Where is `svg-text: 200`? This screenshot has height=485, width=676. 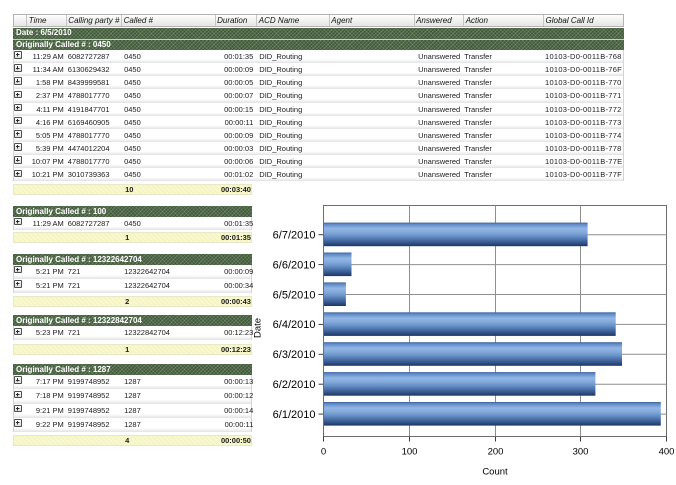
svg-text: 200 is located at coordinates (496, 452).